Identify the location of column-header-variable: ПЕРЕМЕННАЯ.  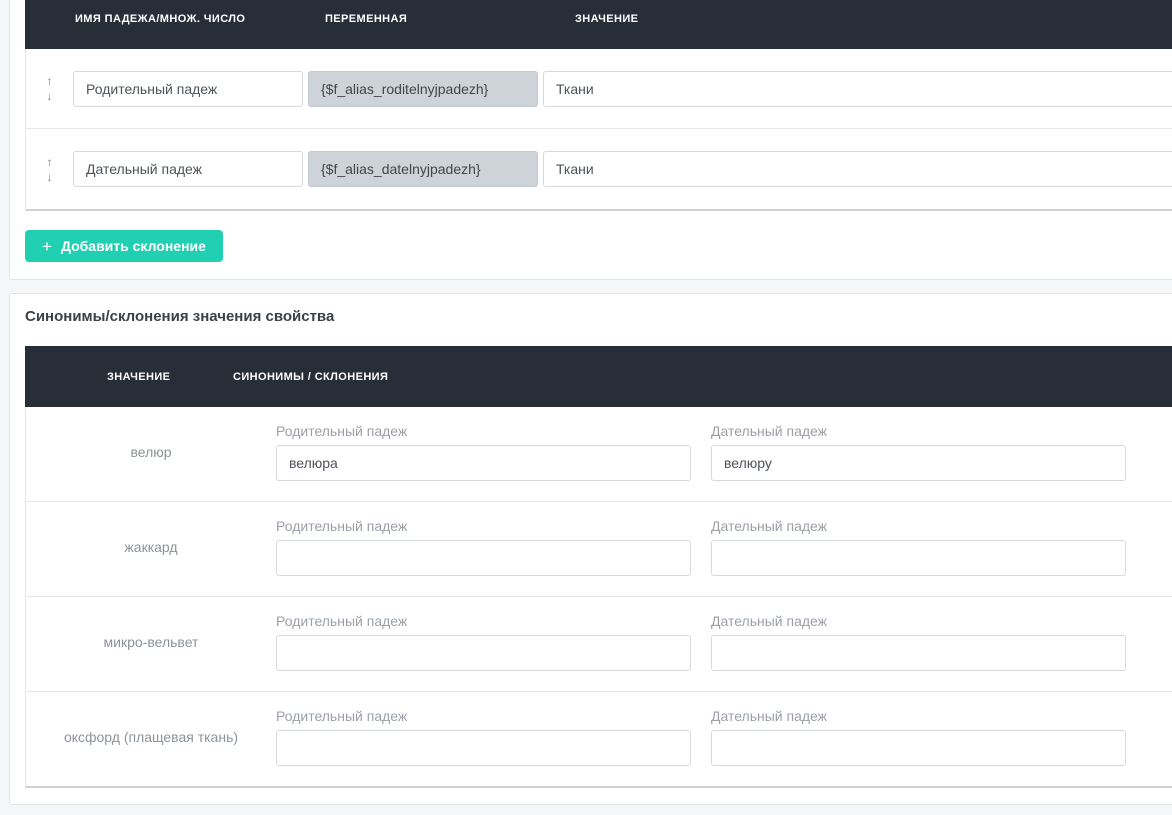
(366, 18).